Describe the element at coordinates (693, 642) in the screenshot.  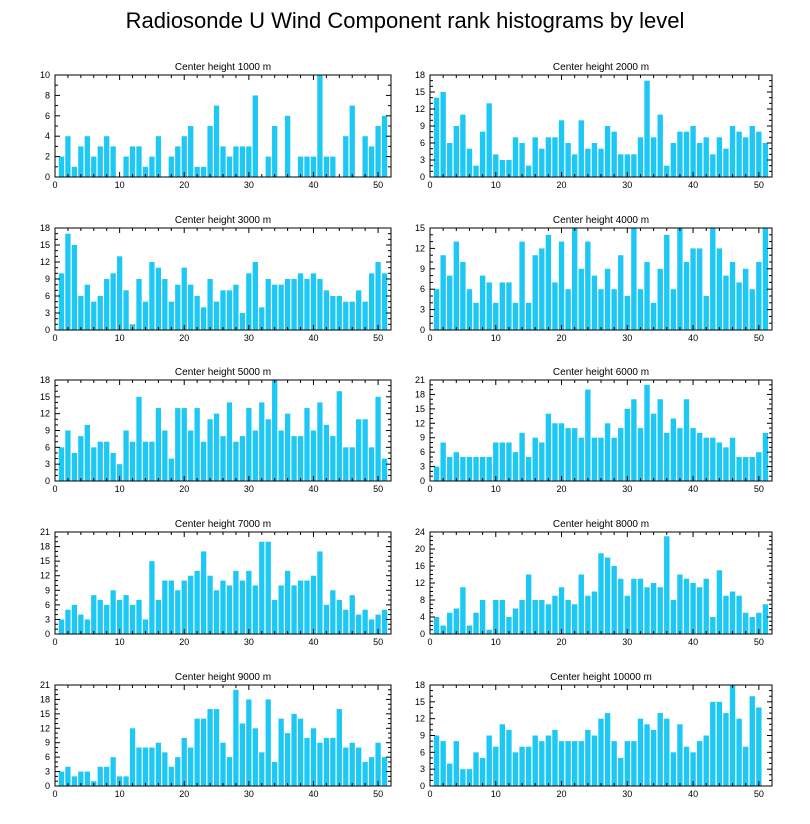
I see `x-tick-label: 40` at that location.